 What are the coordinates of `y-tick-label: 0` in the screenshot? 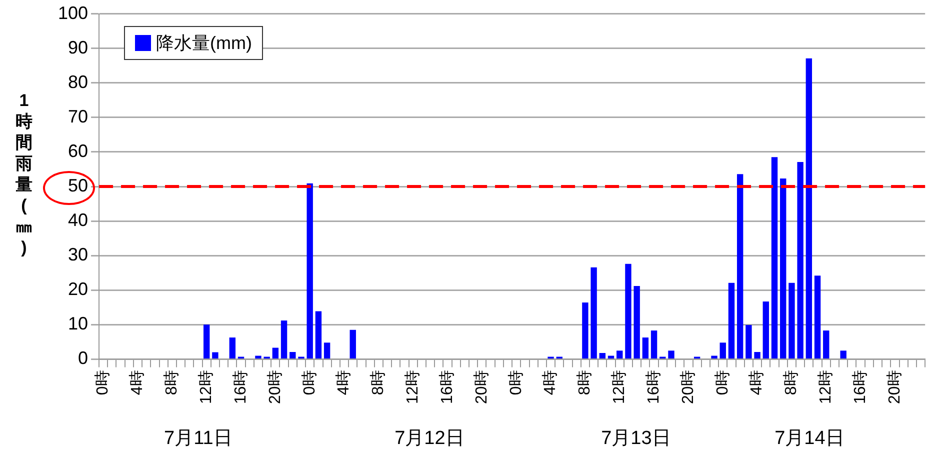 It's located at (83, 358).